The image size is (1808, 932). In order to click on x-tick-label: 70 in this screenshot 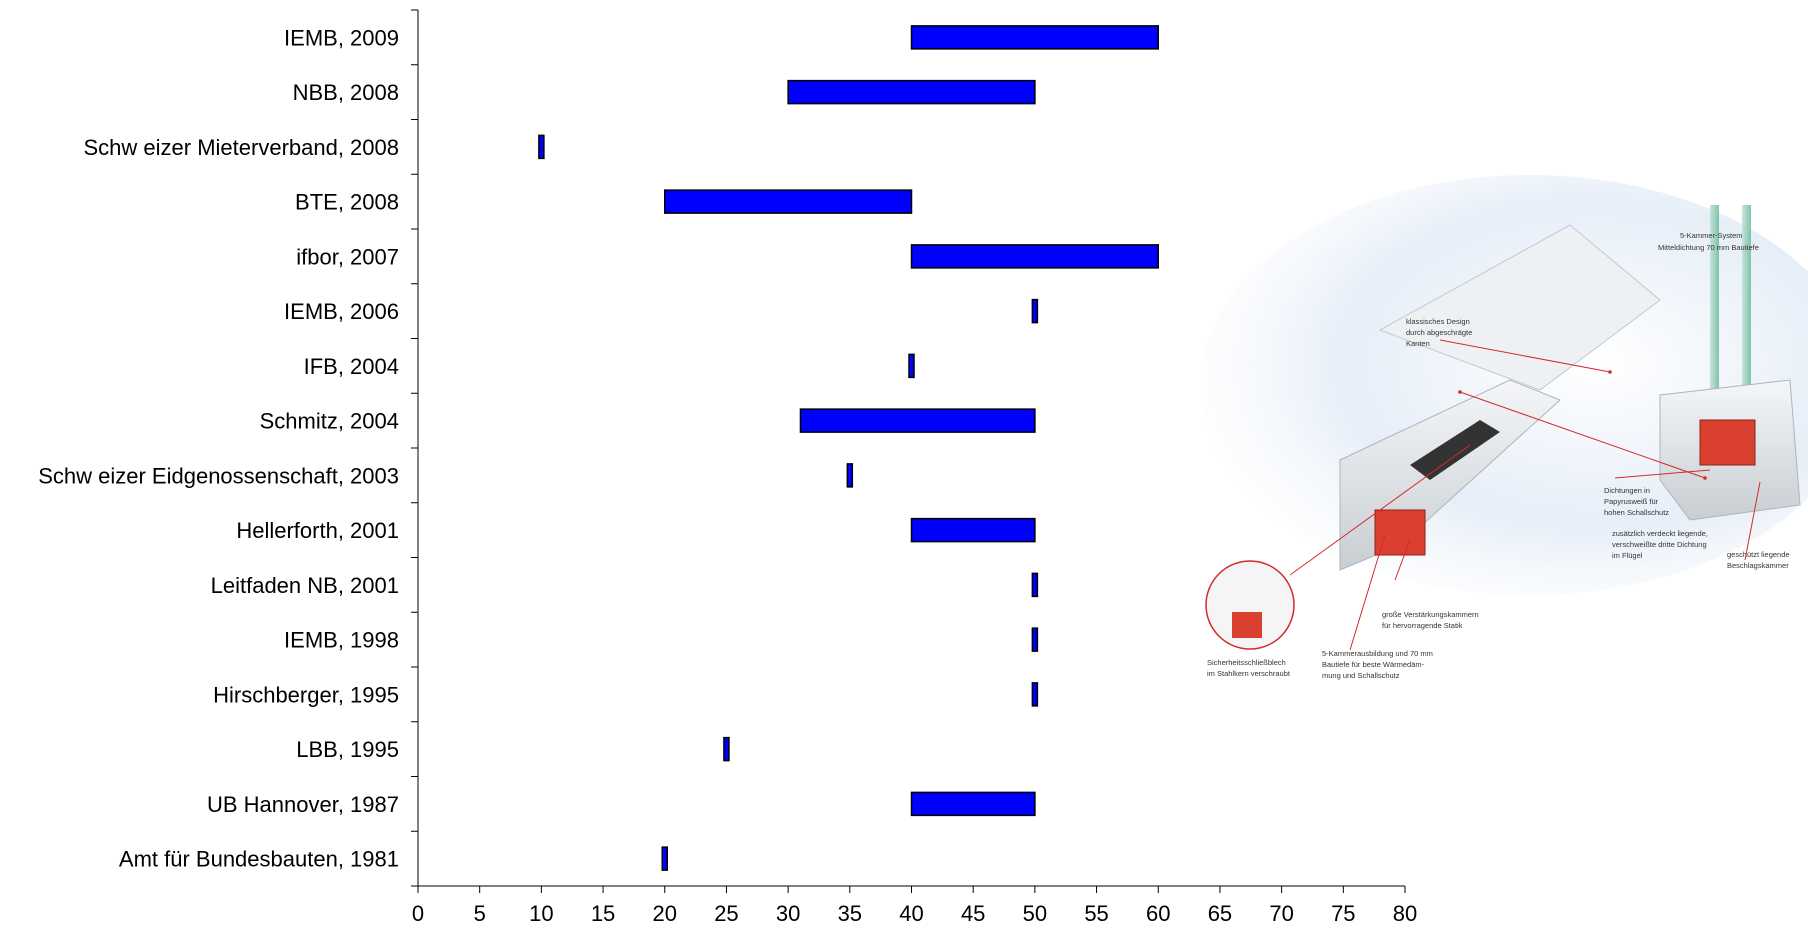, I will do `click(1281, 913)`.